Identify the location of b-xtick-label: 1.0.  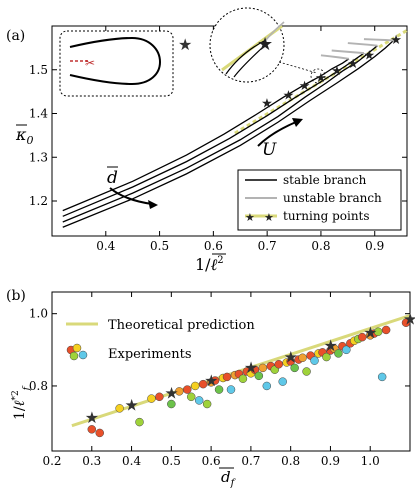
(370, 461).